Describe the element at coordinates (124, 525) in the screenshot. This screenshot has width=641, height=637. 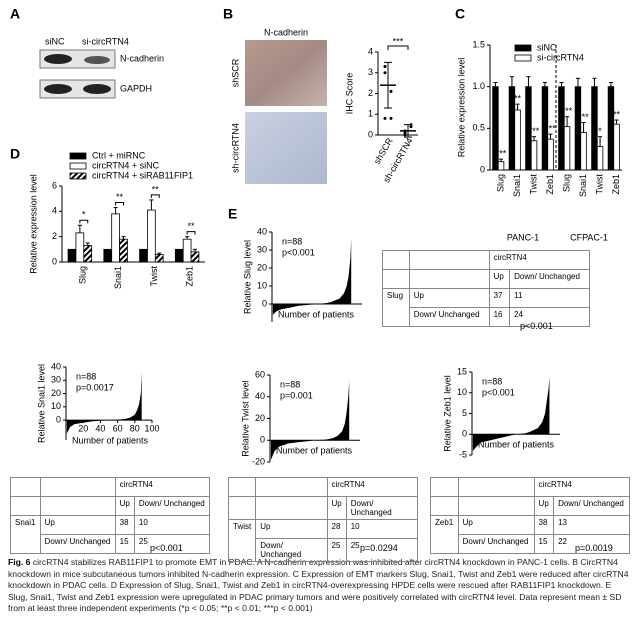
I see `count: 38` at that location.